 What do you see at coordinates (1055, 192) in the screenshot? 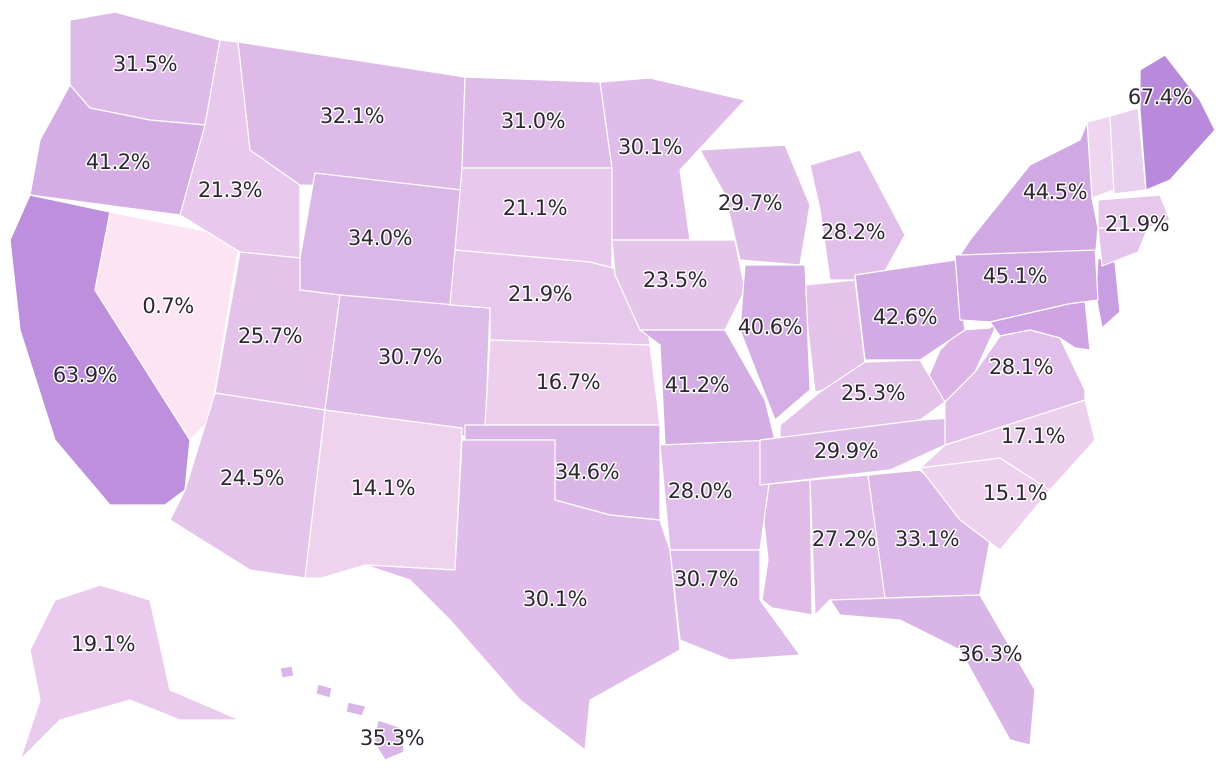
I see `value-label: 44.5%` at bounding box center [1055, 192].